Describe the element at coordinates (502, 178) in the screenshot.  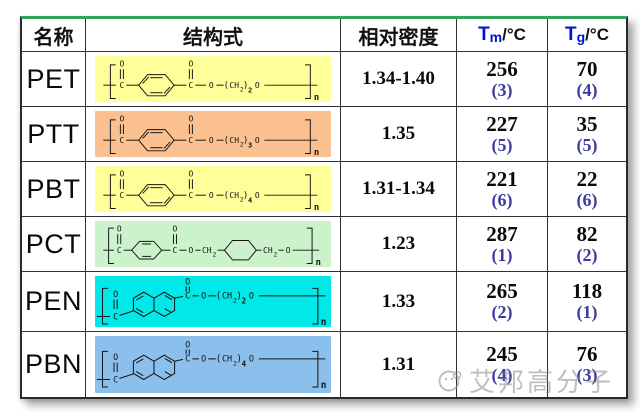
I see `tm-value: 221` at that location.